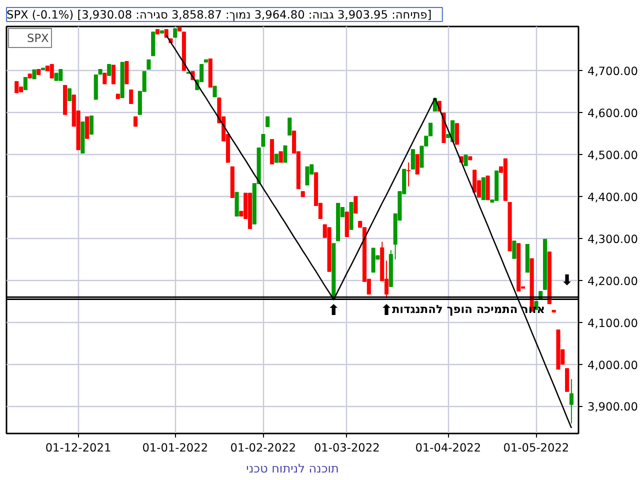 The width and height of the screenshot is (640, 480). What do you see at coordinates (567, 281) in the screenshot?
I see `annotation: ⬇` at bounding box center [567, 281].